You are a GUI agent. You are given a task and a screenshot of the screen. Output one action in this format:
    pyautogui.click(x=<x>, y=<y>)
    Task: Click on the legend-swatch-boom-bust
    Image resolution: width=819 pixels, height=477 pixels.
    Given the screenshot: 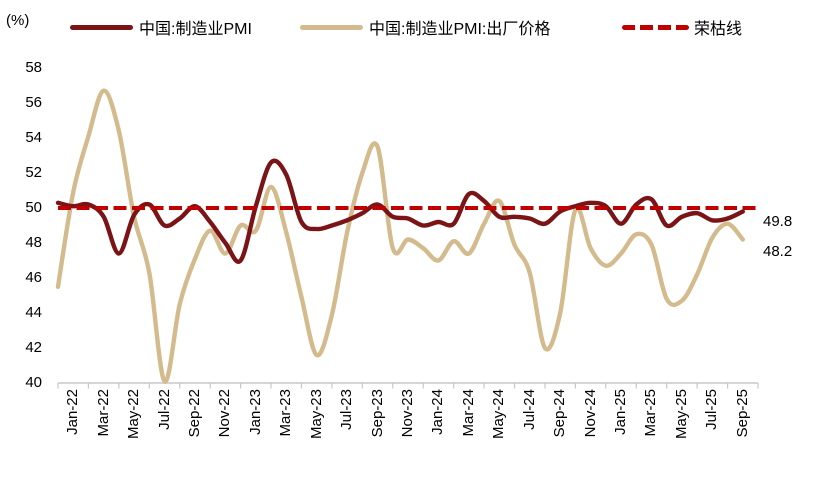 What is the action you would take?
    pyautogui.click(x=655, y=27)
    